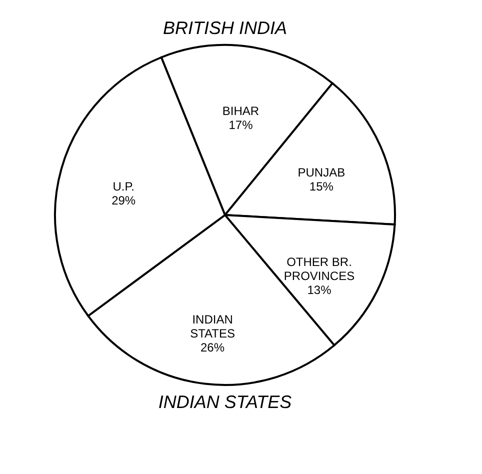  What do you see at coordinates (322, 172) in the screenshot?
I see `slice-label: PUNJAB` at bounding box center [322, 172].